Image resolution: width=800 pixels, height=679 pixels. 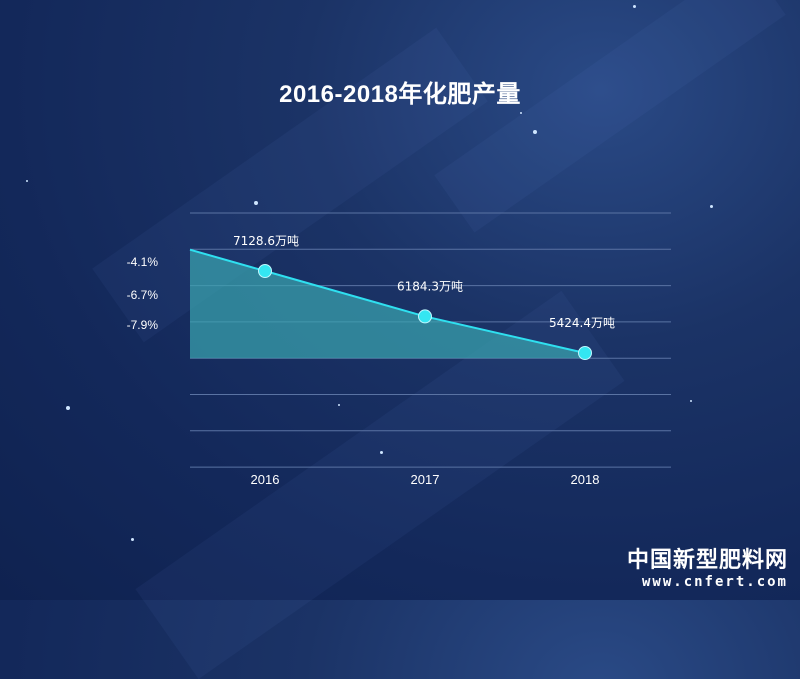 I want to click on watermark-name: 中国新型肥料网, so click(x=707, y=560).